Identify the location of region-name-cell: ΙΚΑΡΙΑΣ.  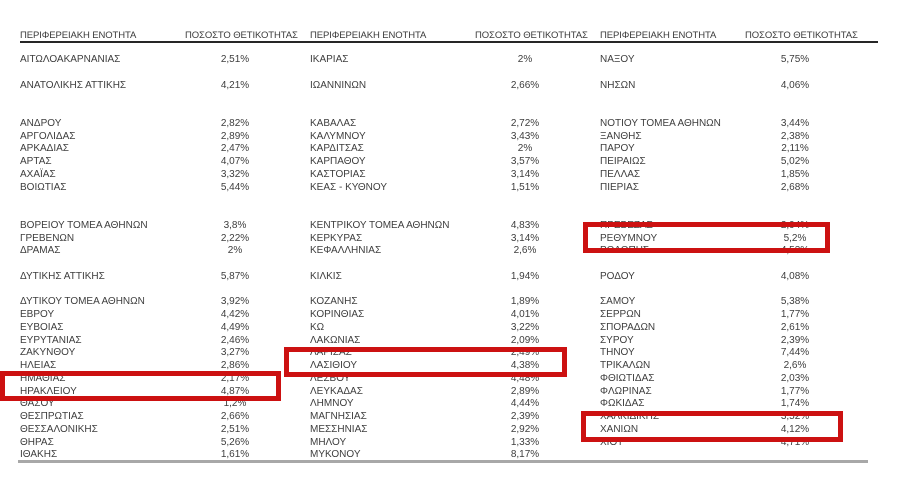
(329, 59).